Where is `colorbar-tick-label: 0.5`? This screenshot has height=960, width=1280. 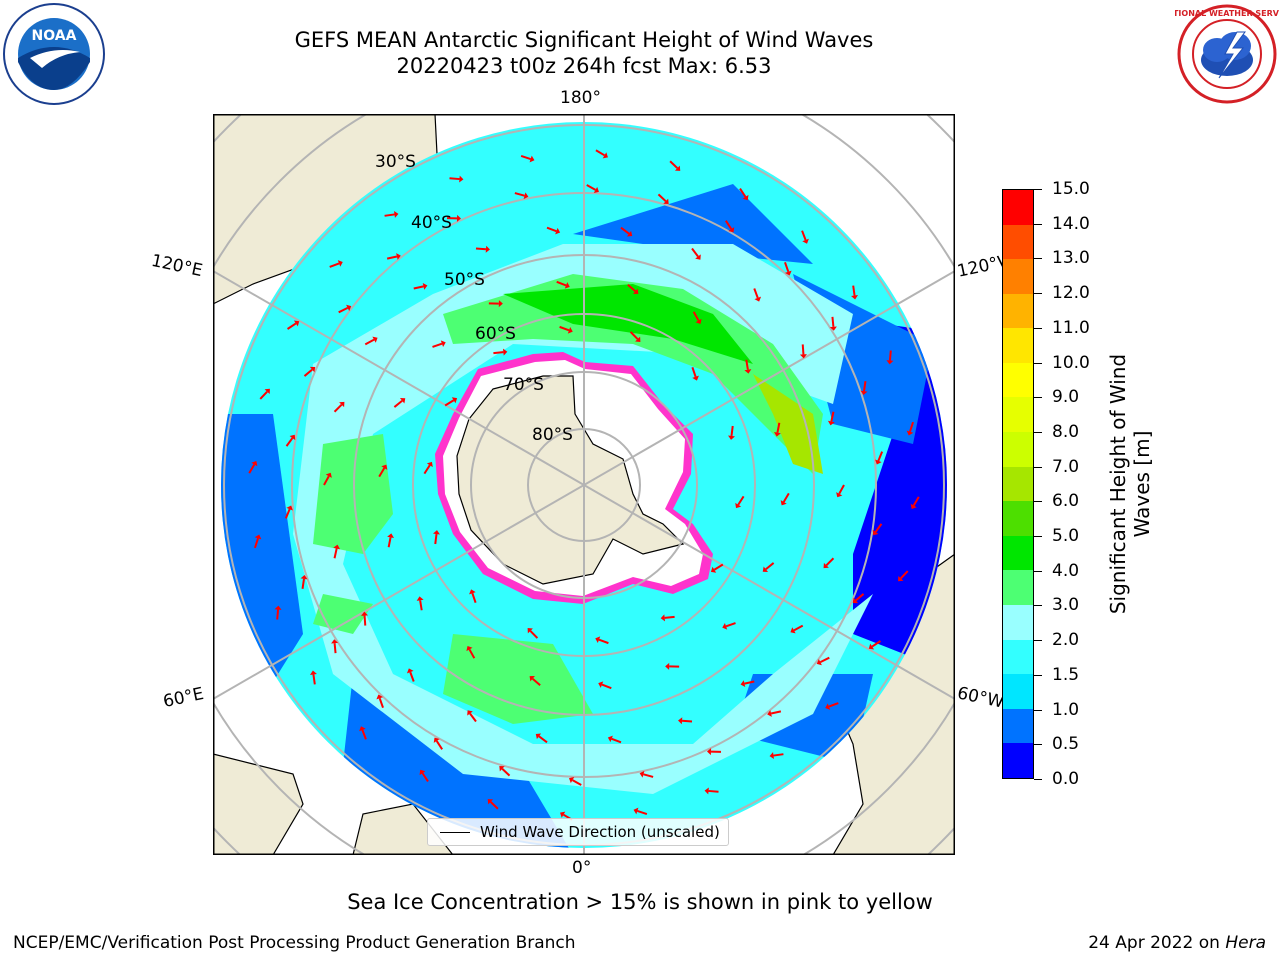
colorbar-tick-label: 0.5 is located at coordinates (1066, 744).